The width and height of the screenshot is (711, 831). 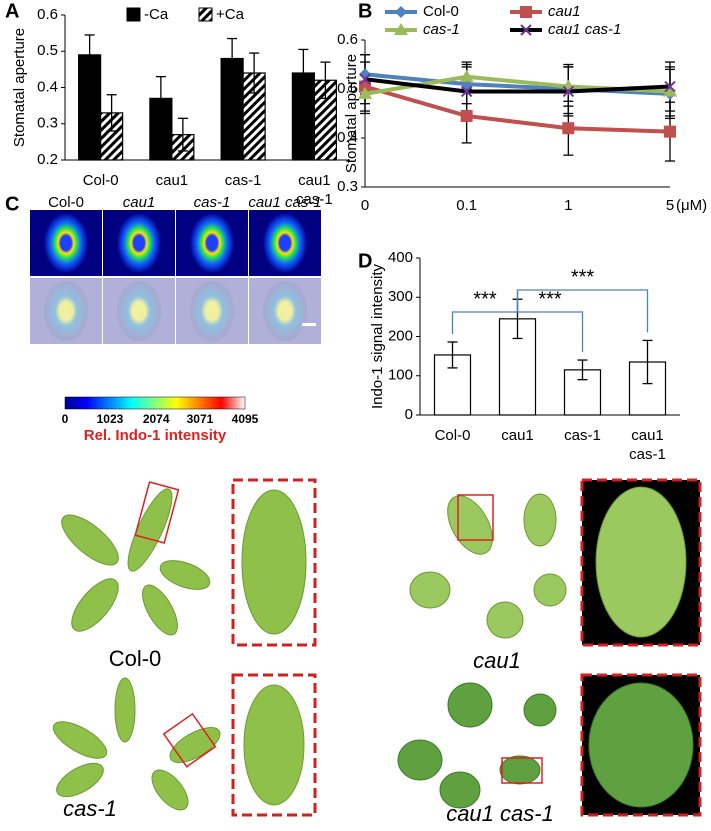 What do you see at coordinates (408, 494) in the screenshot?
I see `panel-label: F` at bounding box center [408, 494].